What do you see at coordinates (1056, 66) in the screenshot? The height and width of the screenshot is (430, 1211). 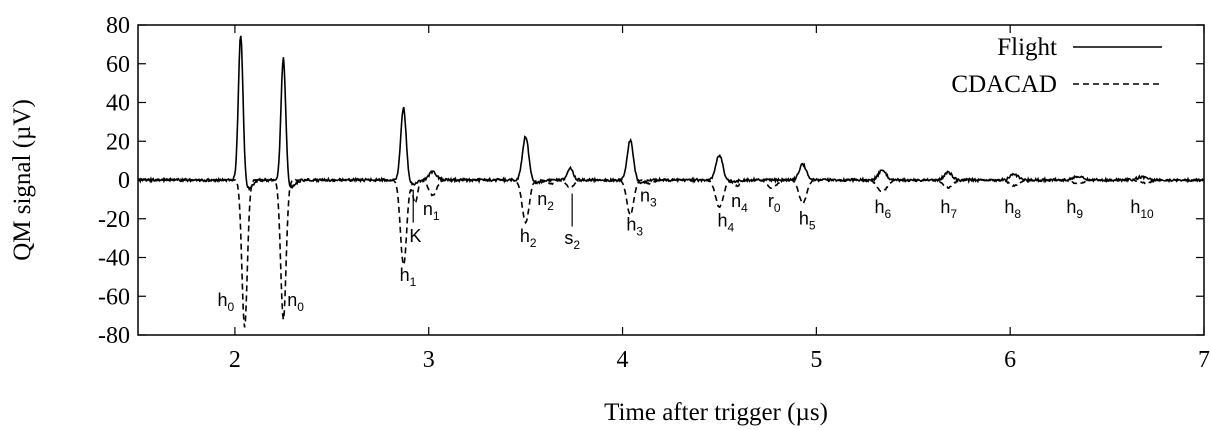 I see `legend: Flight CDACAD` at bounding box center [1056, 66].